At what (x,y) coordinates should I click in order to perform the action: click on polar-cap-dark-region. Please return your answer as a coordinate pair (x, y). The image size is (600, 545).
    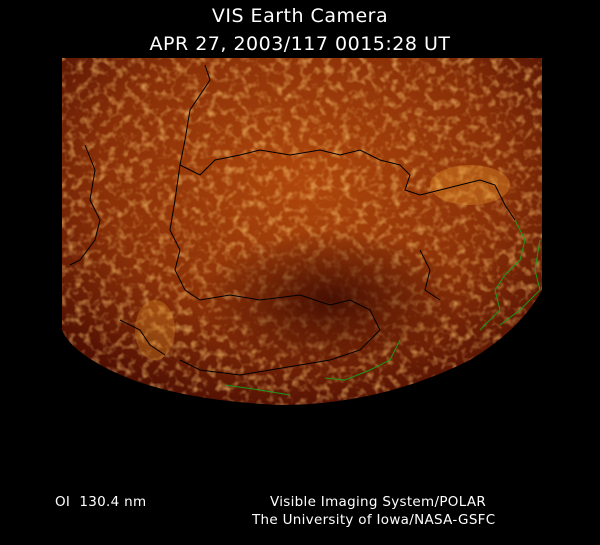
    Looking at the image, I should click on (330, 300).